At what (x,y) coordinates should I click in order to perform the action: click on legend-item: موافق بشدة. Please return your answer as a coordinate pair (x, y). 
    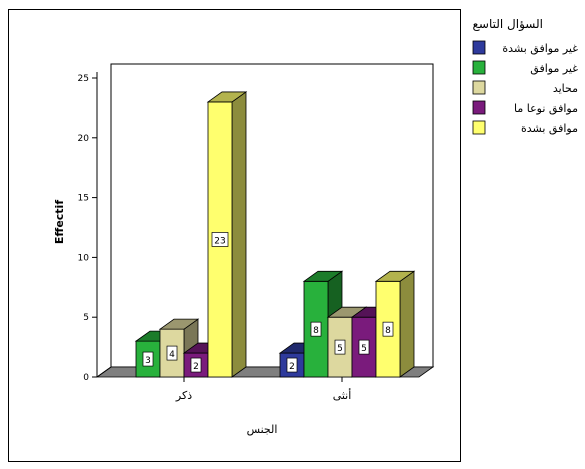
    Looking at the image, I should click on (525, 128).